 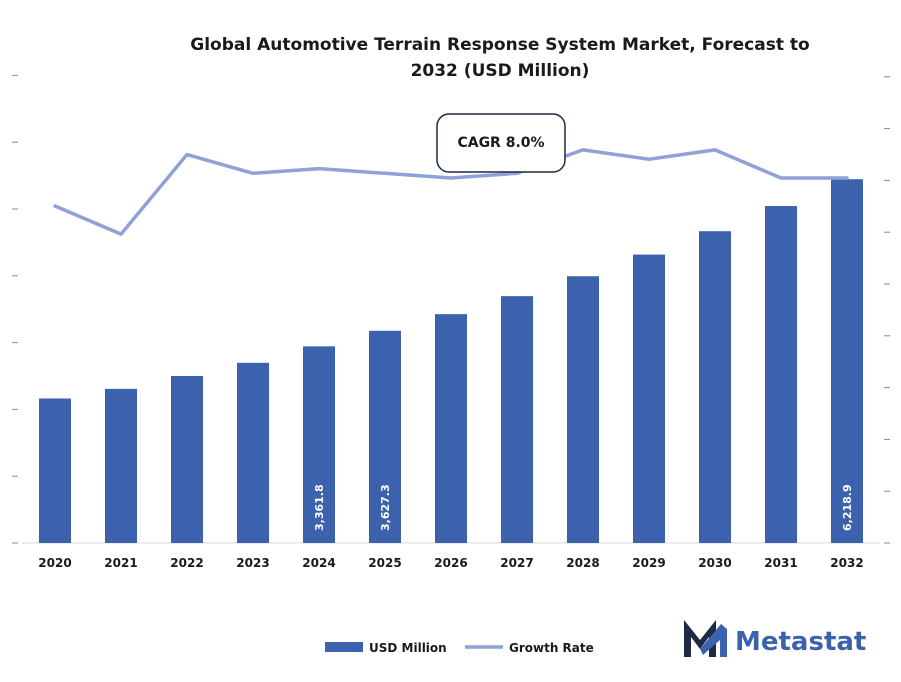 What do you see at coordinates (516, 563) in the screenshot?
I see `x-tick-label-2027: 2027` at bounding box center [516, 563].